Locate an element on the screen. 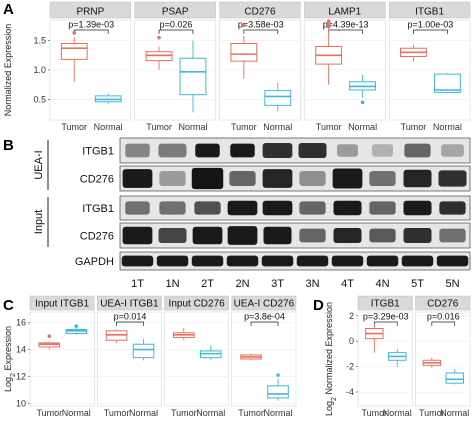 The width and height of the screenshot is (474, 443). blot-lane-label: 4T is located at coordinates (347, 284).